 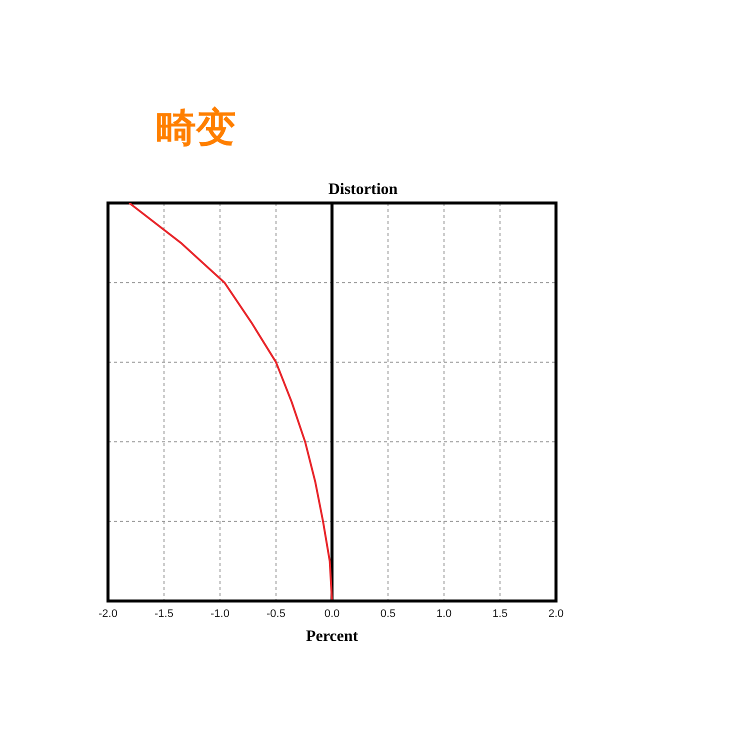 What do you see at coordinates (444, 614) in the screenshot?
I see `x-tick-label: 1.0` at bounding box center [444, 614].